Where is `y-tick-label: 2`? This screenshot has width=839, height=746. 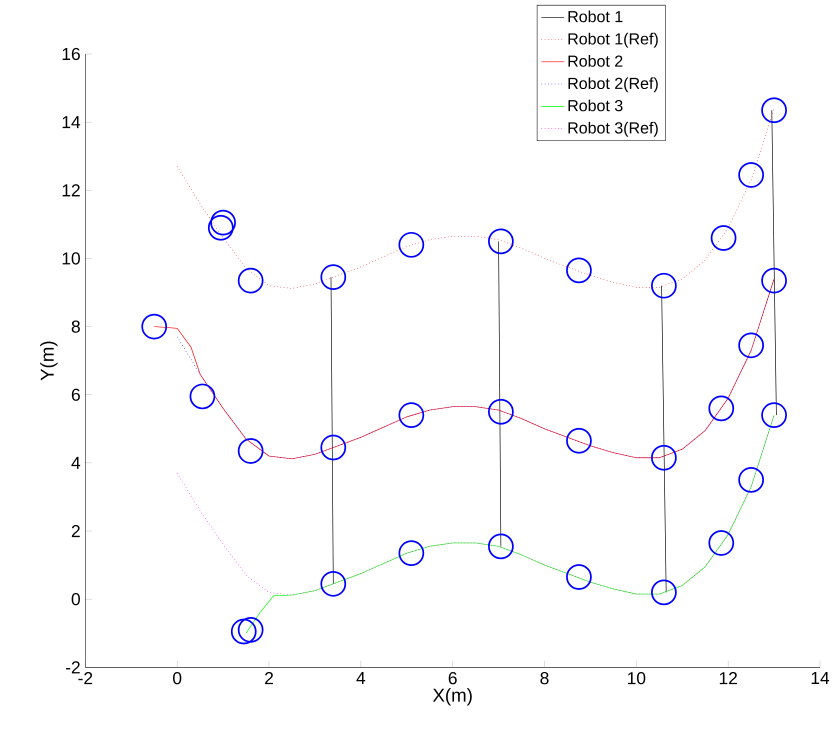
y-tick-label: 2 is located at coordinates (76, 531).